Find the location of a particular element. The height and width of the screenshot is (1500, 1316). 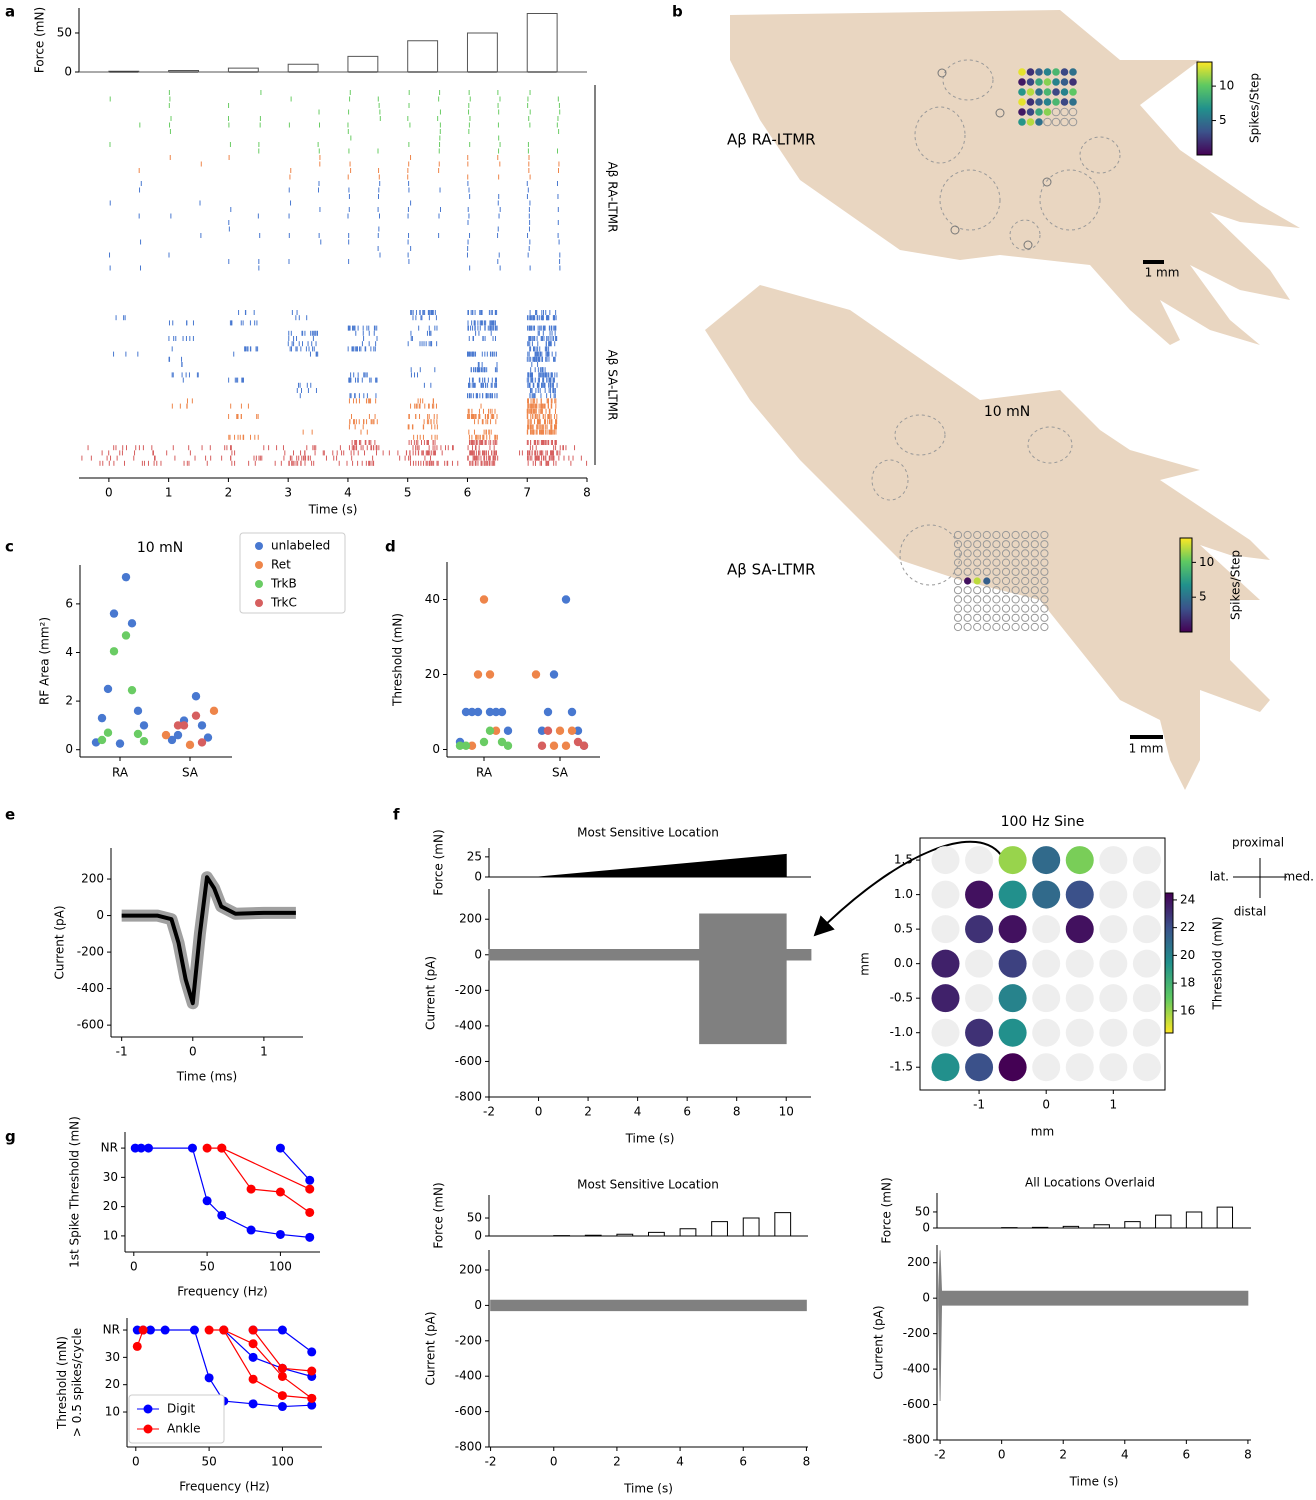

x-tick-label: 4 is located at coordinates (638, 1112).